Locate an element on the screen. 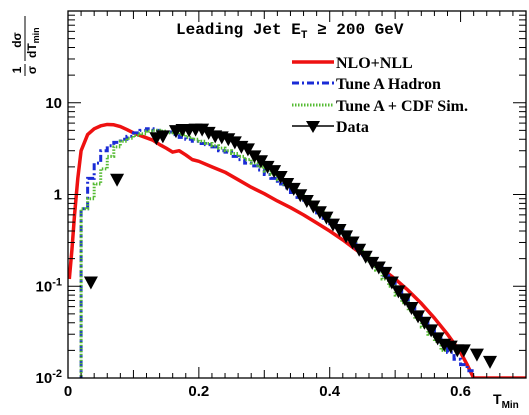 The image size is (529, 415). legend-label-data: Data is located at coordinates (352, 127).